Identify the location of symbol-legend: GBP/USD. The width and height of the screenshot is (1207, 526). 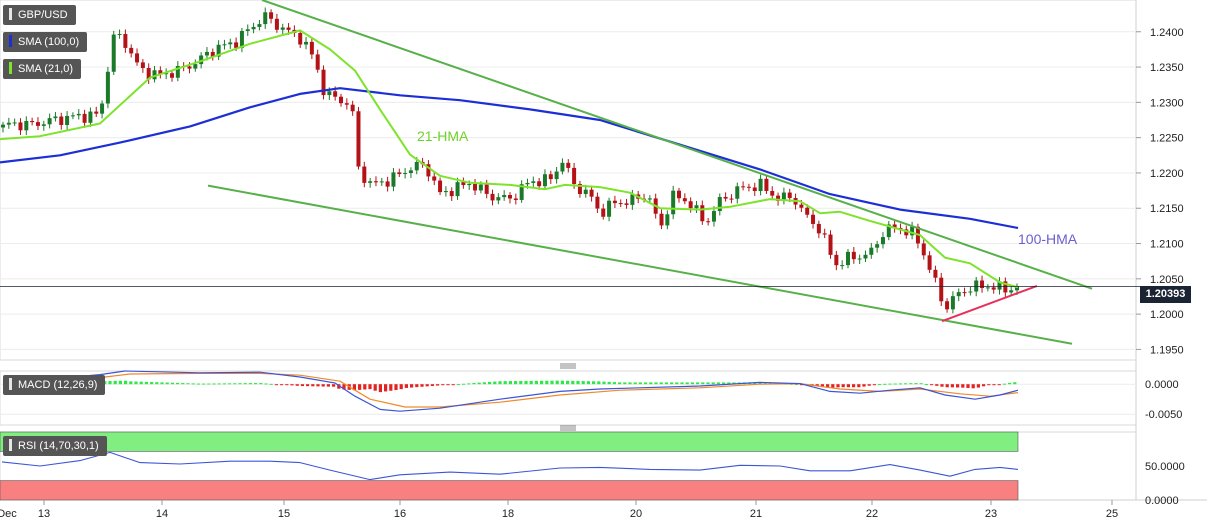
(39, 15).